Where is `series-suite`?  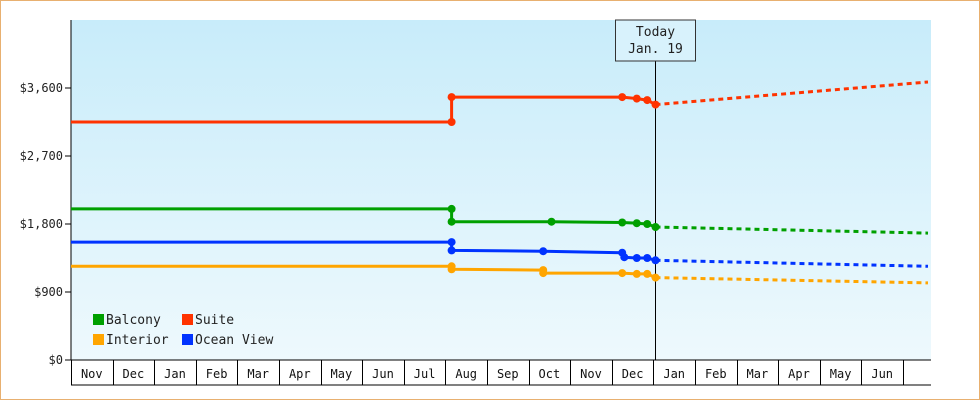 series-suite is located at coordinates (500, 103).